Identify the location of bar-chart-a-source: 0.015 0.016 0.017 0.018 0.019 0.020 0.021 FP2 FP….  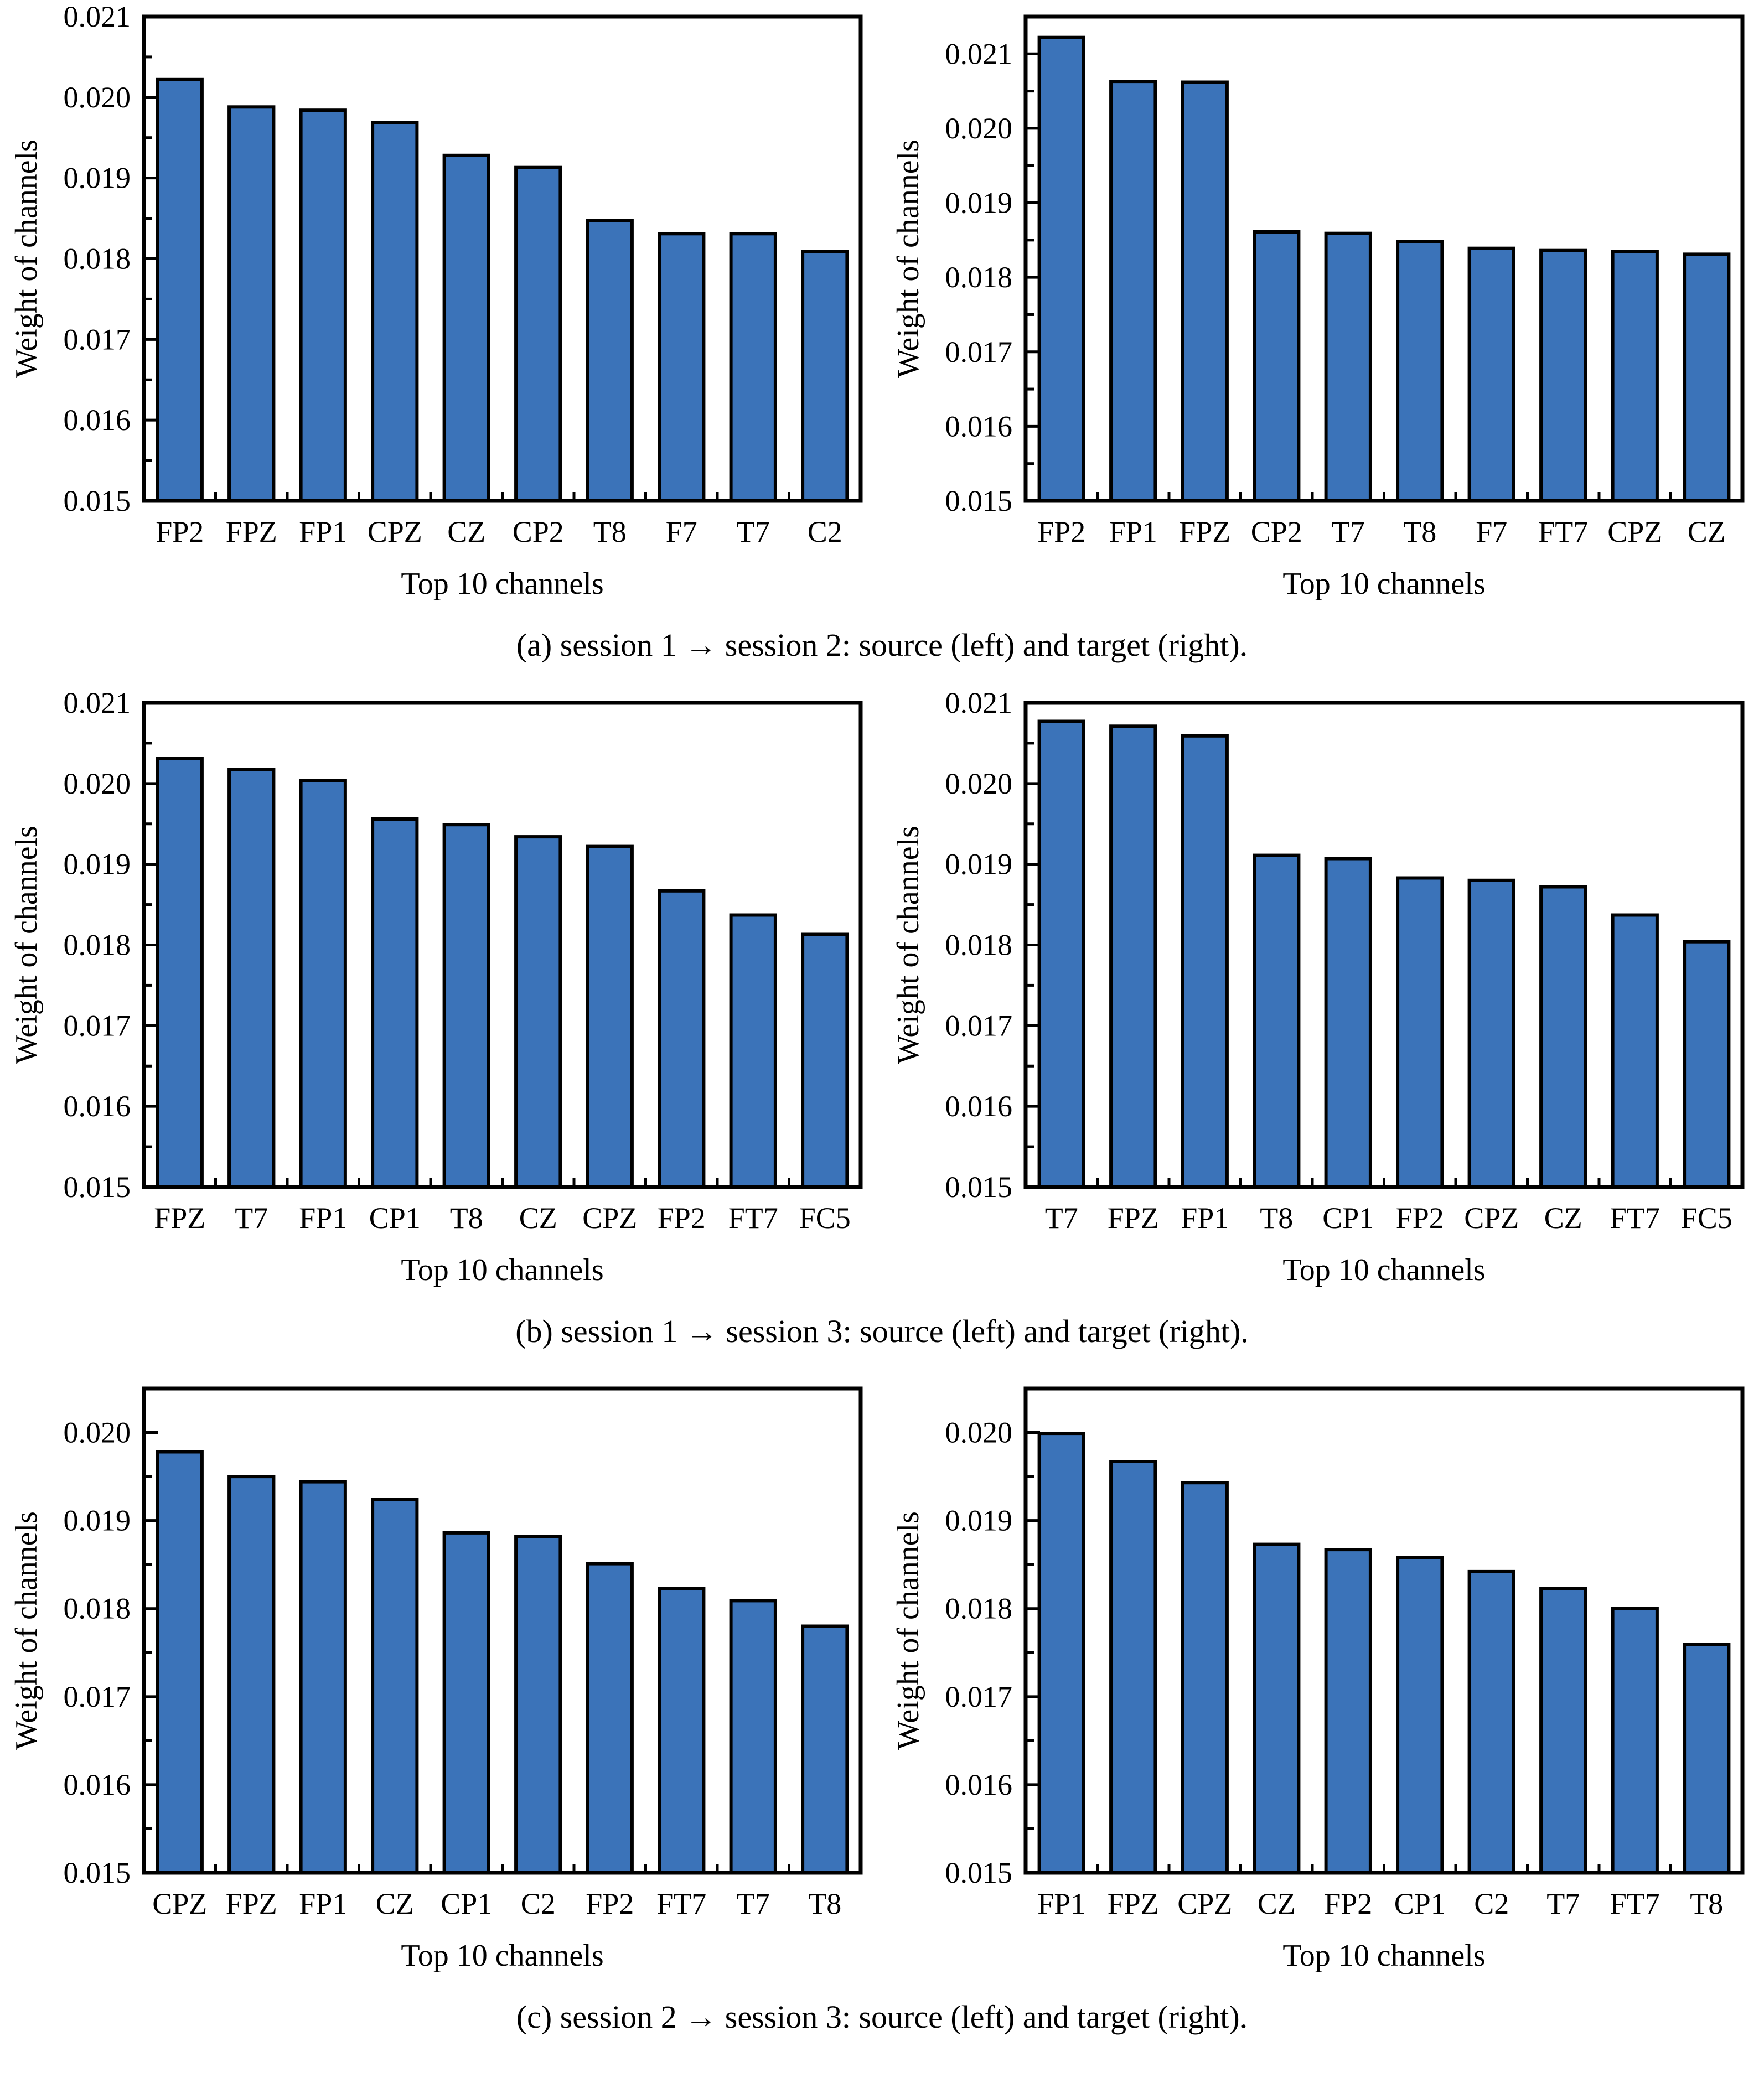
(441, 306).